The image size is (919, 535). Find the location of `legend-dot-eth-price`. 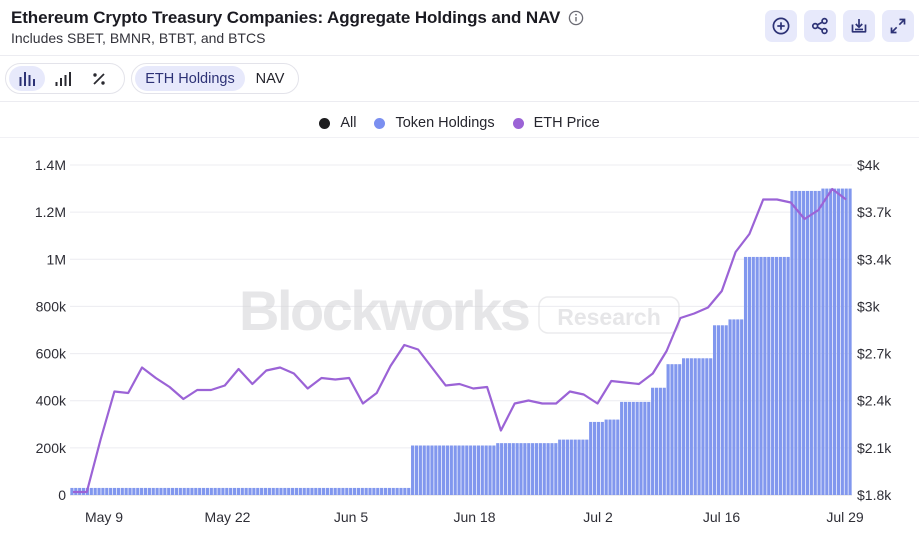

legend-dot-eth-price is located at coordinates (518, 123).